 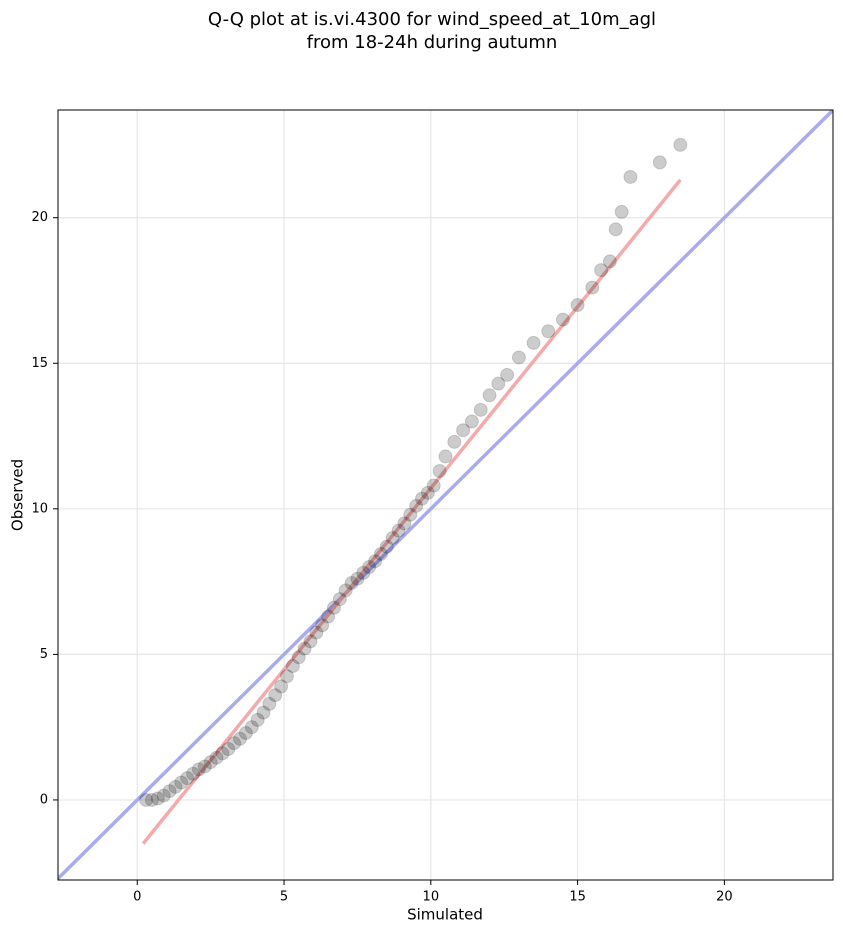 I want to click on chart-title: from 18-24h during autumn, so click(x=432, y=42).